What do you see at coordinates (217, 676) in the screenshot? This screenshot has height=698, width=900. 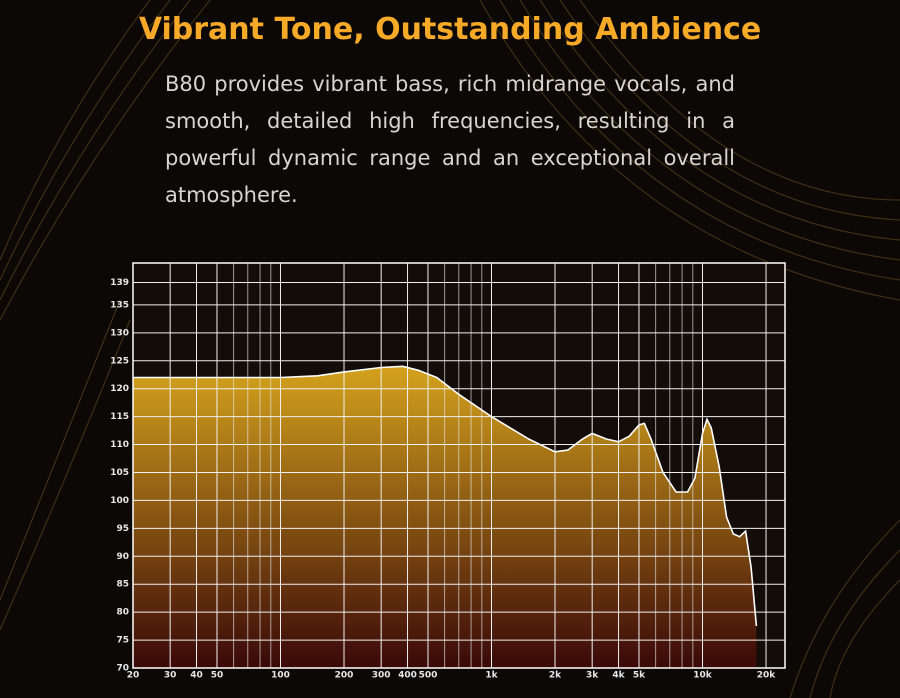 I see `x-tick-label: 50` at bounding box center [217, 676].